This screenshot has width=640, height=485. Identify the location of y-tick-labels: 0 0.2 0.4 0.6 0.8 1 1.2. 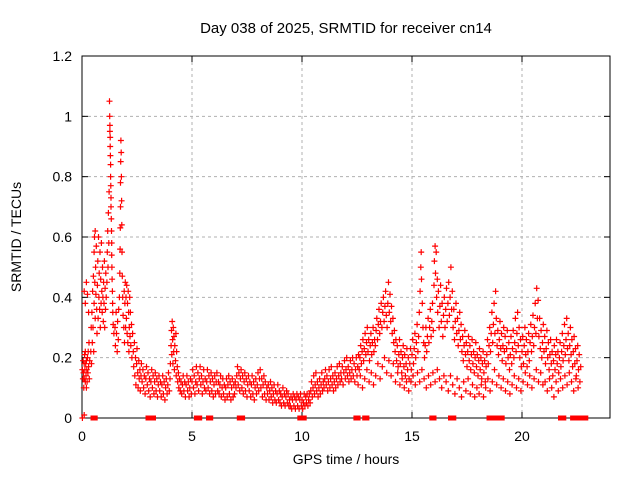
(63, 237).